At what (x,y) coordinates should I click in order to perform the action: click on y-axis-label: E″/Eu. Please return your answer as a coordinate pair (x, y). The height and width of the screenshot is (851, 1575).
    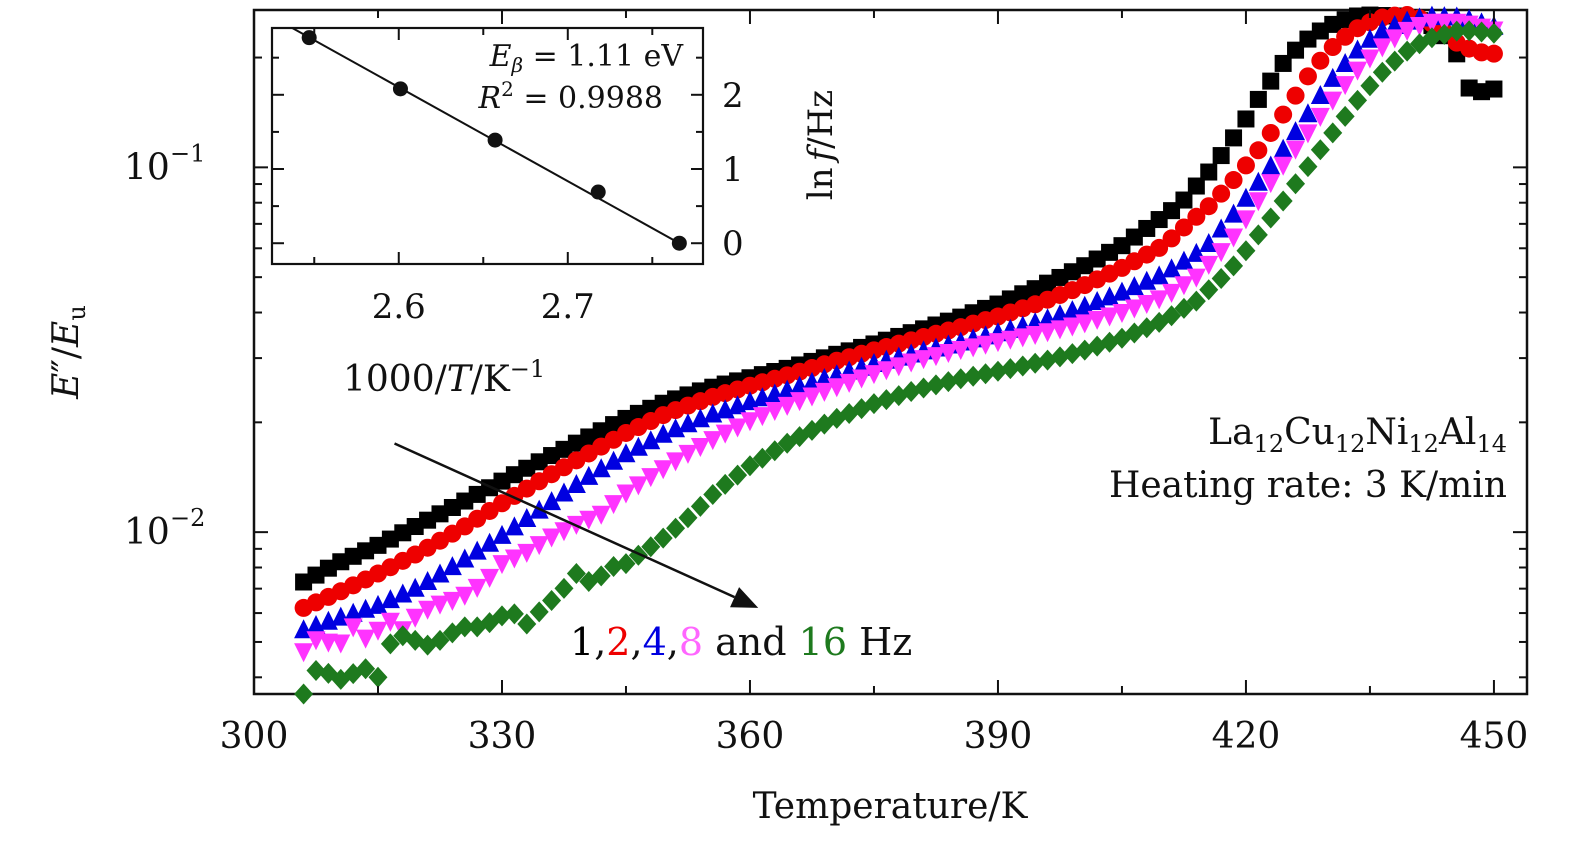
    Looking at the image, I should click on (68, 352).